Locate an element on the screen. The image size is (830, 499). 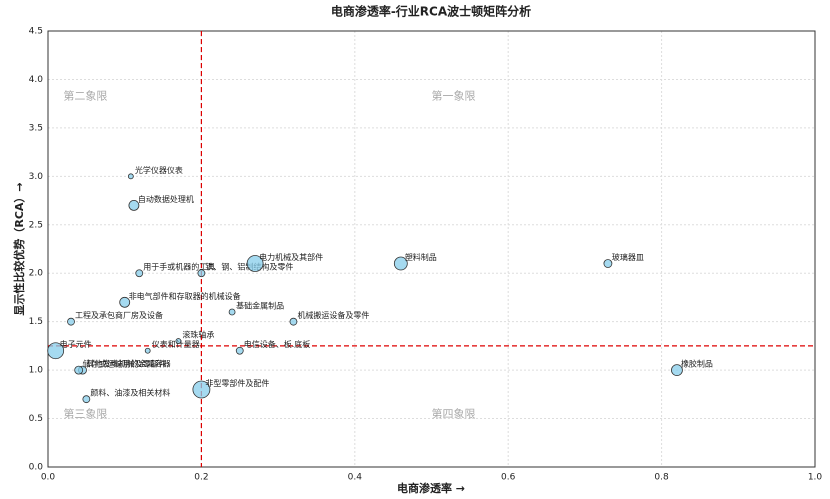
point-label: 工程及承包商厂房及设备 is located at coordinates (119, 315).